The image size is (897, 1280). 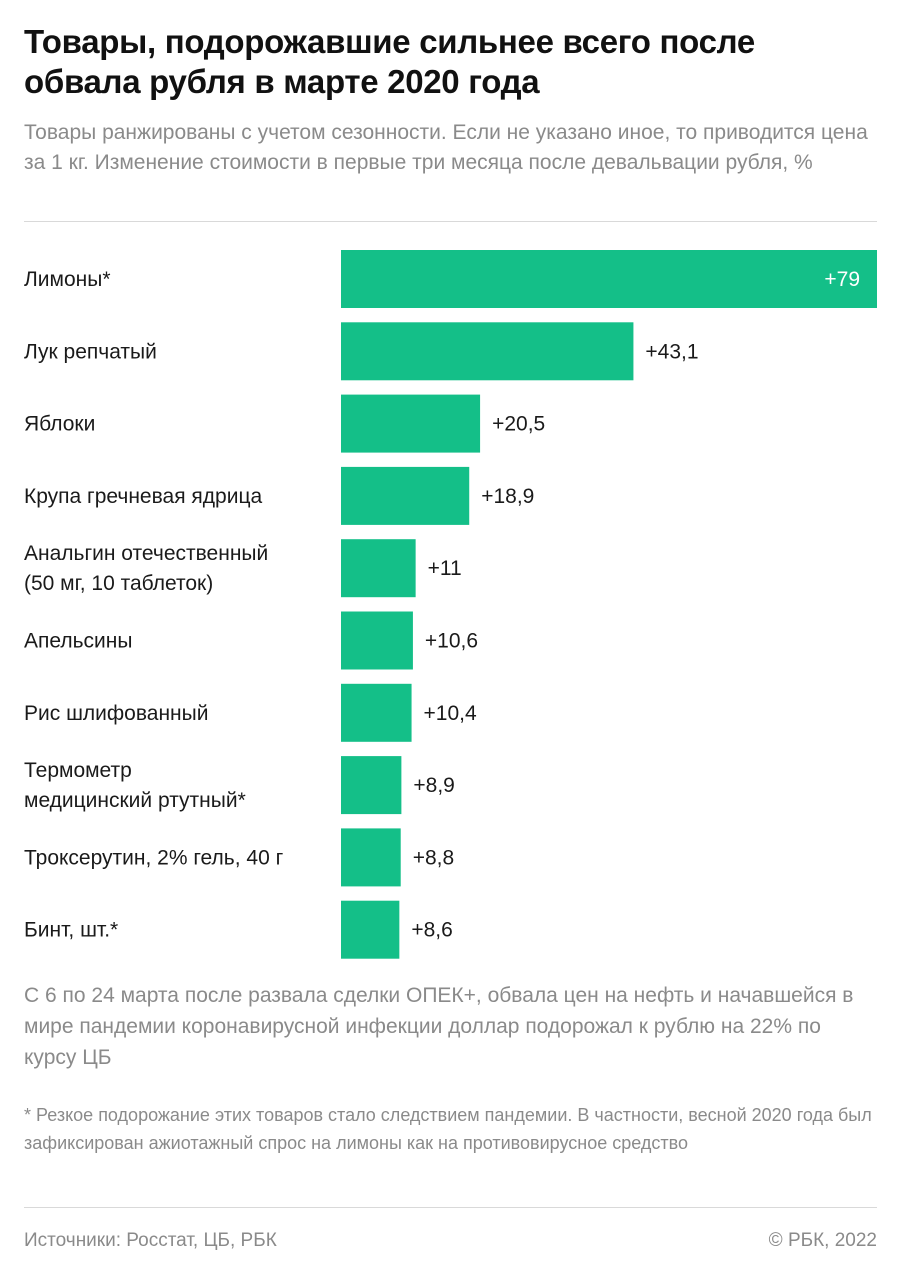 I want to click on top-divider, so click(x=450, y=221).